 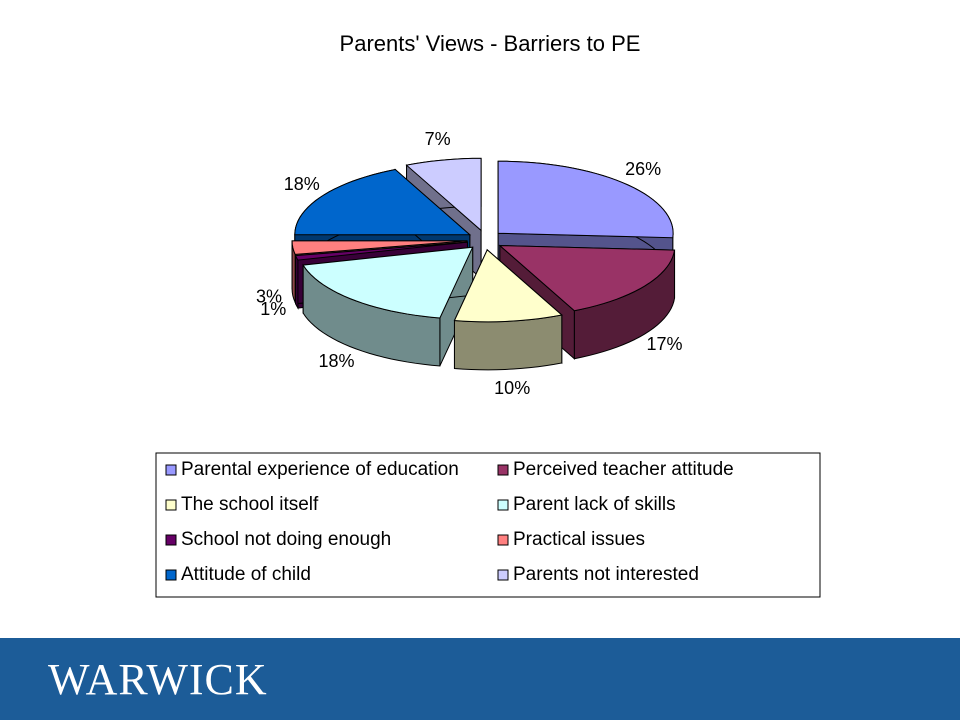 What do you see at coordinates (606, 574) in the screenshot?
I see `legend-label: Parents not interested` at bounding box center [606, 574].